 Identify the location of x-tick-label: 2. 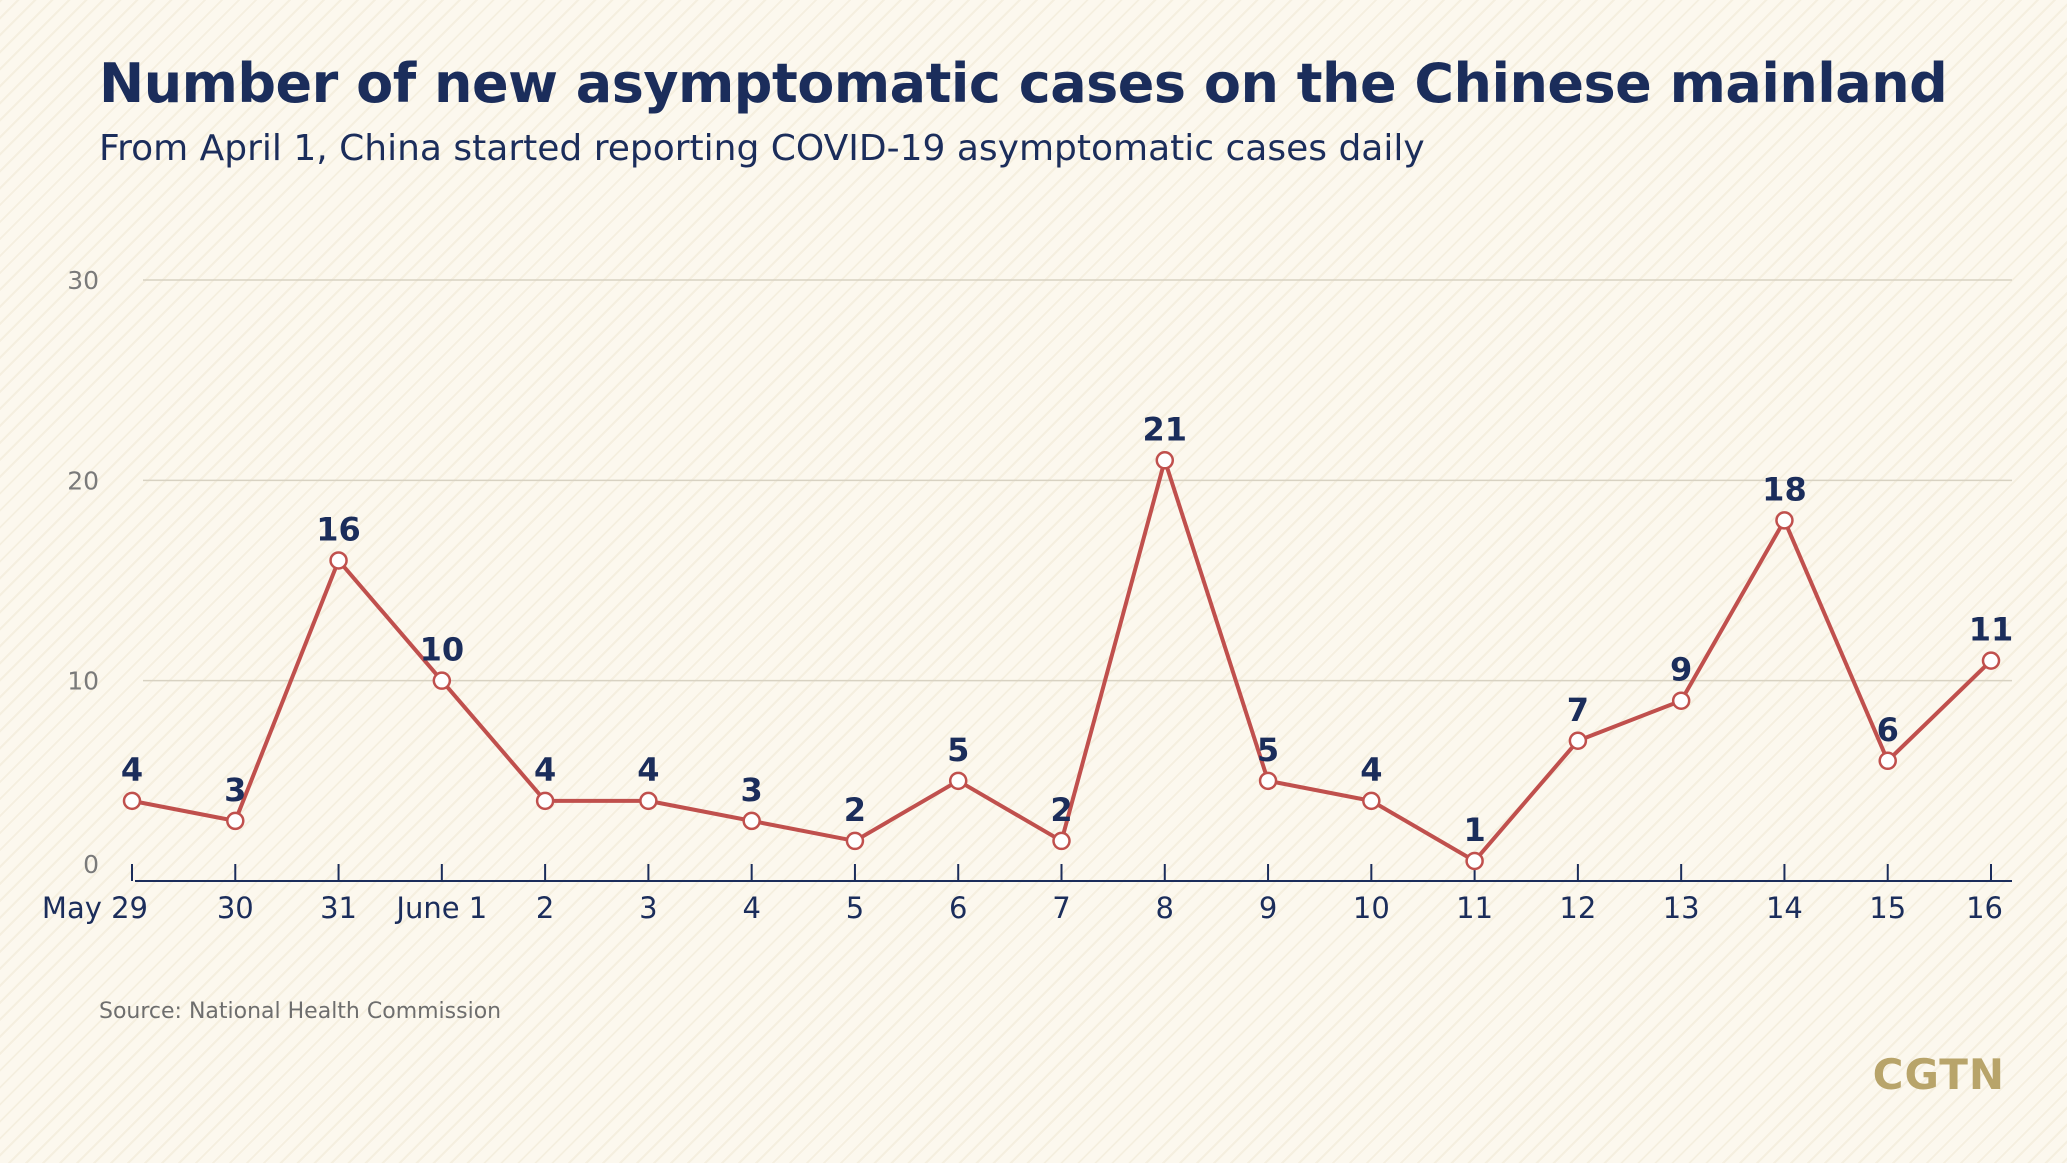
(545, 908).